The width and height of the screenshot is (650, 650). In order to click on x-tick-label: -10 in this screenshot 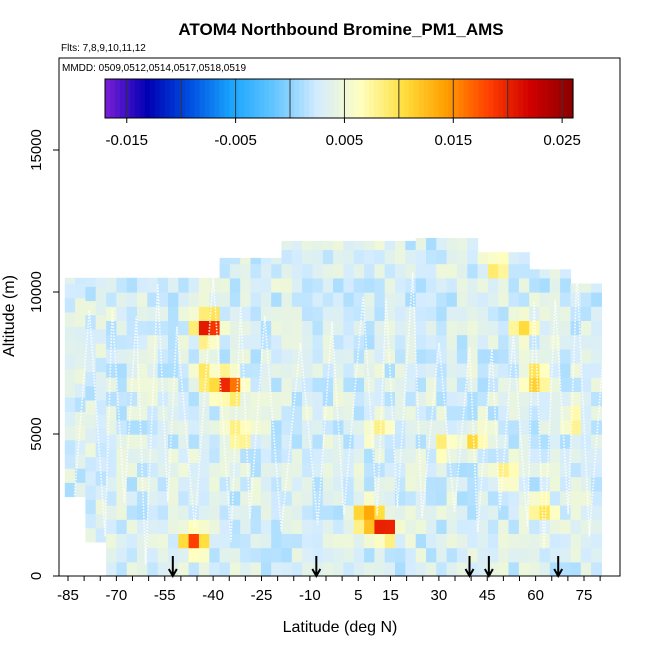, I will do `click(310, 595)`.